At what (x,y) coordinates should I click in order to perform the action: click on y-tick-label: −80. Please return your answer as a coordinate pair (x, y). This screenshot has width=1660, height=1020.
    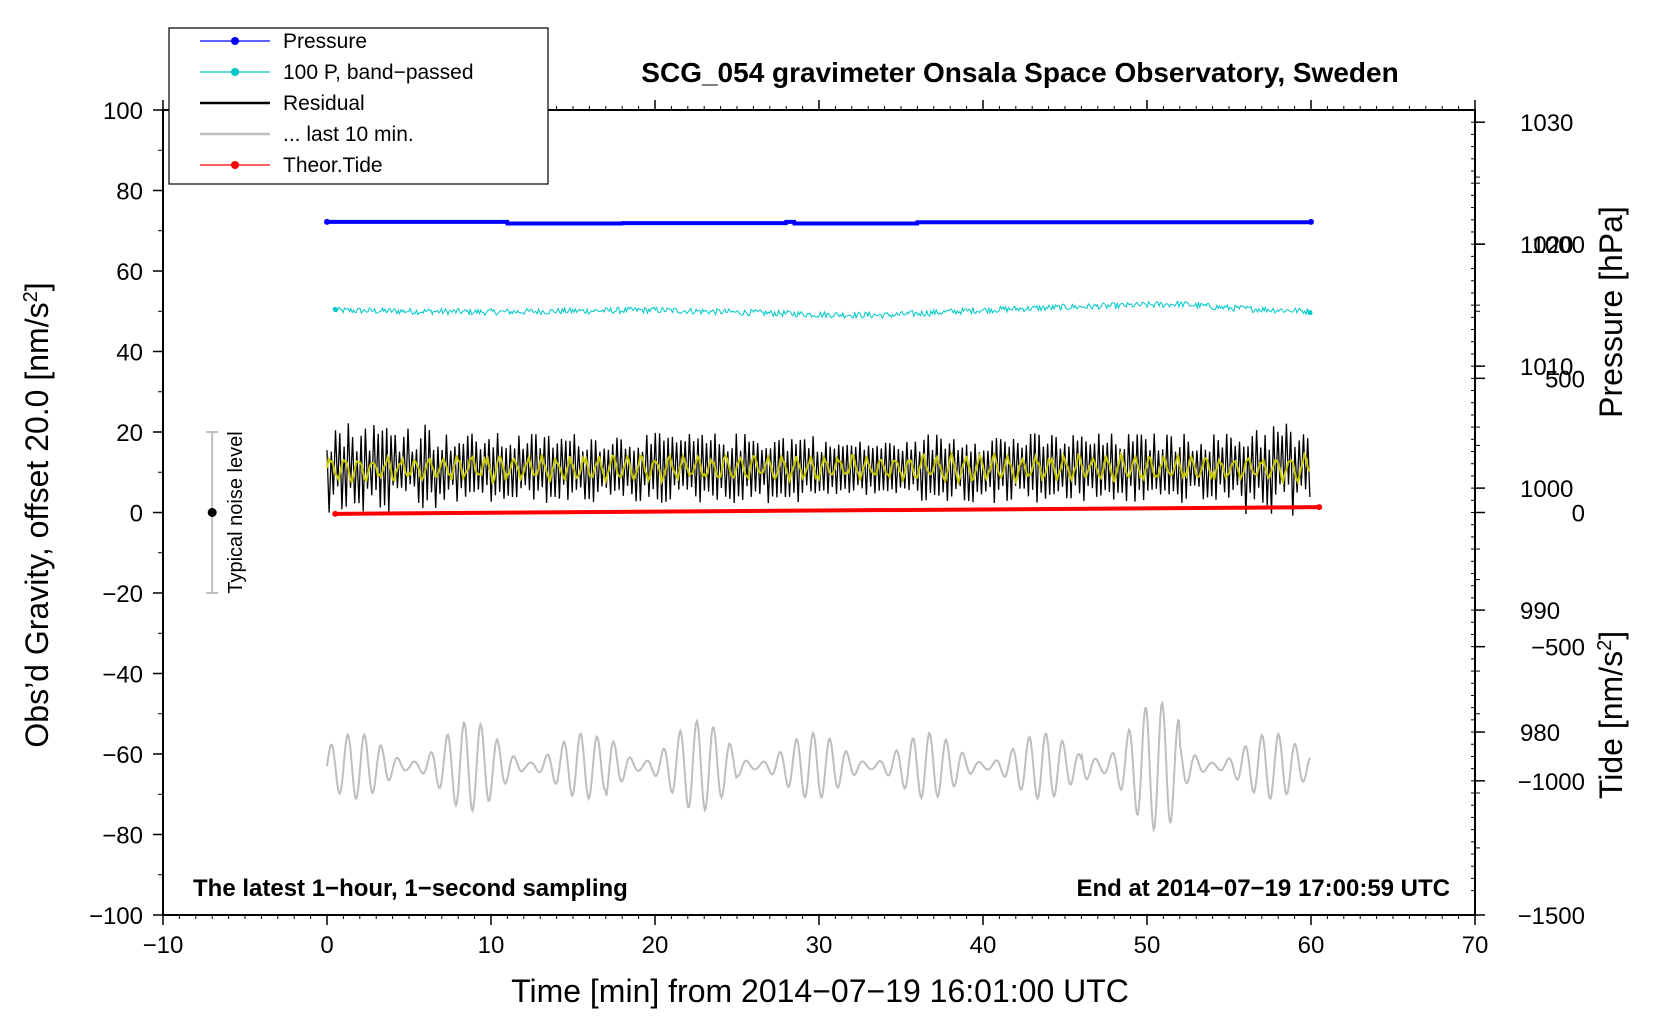
    Looking at the image, I should click on (122, 836).